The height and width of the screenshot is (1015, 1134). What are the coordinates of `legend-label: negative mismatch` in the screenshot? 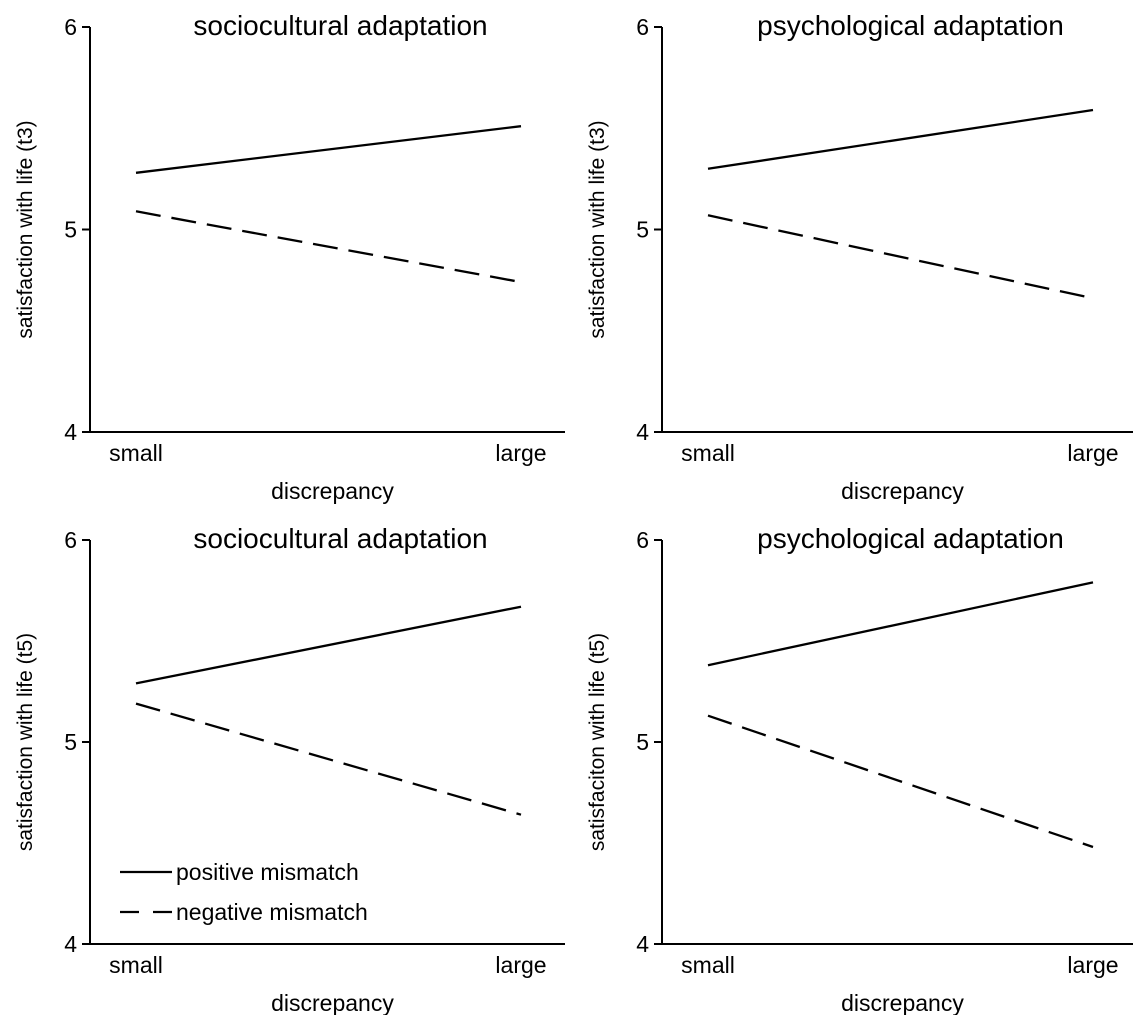 It's located at (272, 912).